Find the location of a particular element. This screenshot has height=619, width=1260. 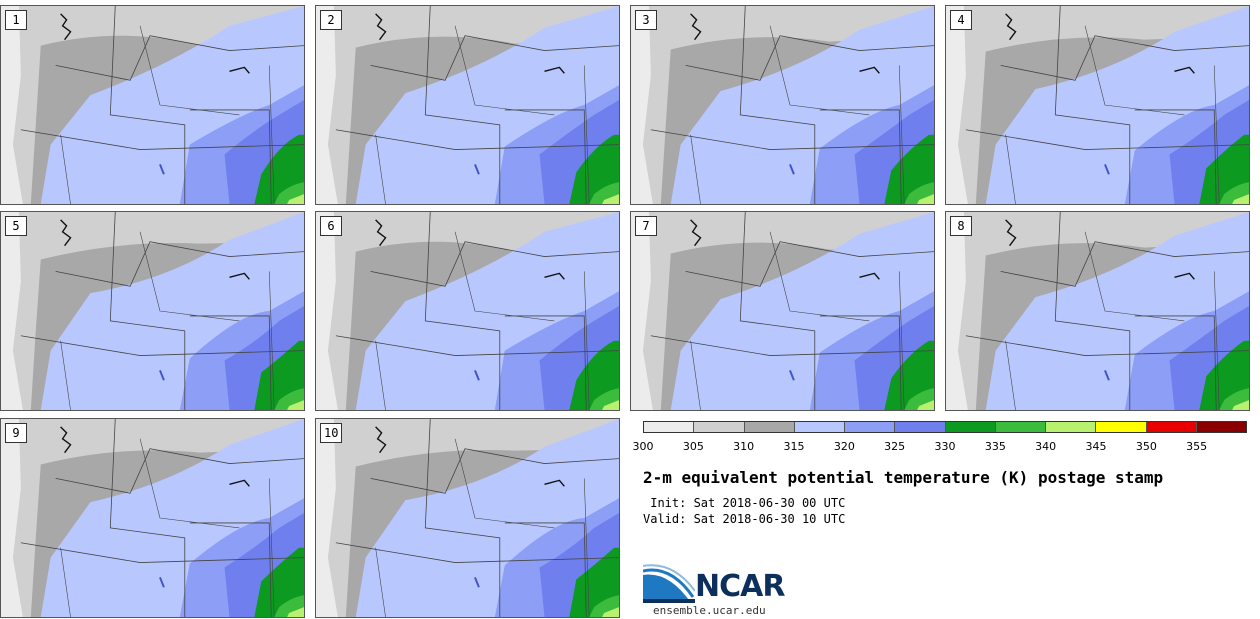

member-number-label: 3 is located at coordinates (646, 20).